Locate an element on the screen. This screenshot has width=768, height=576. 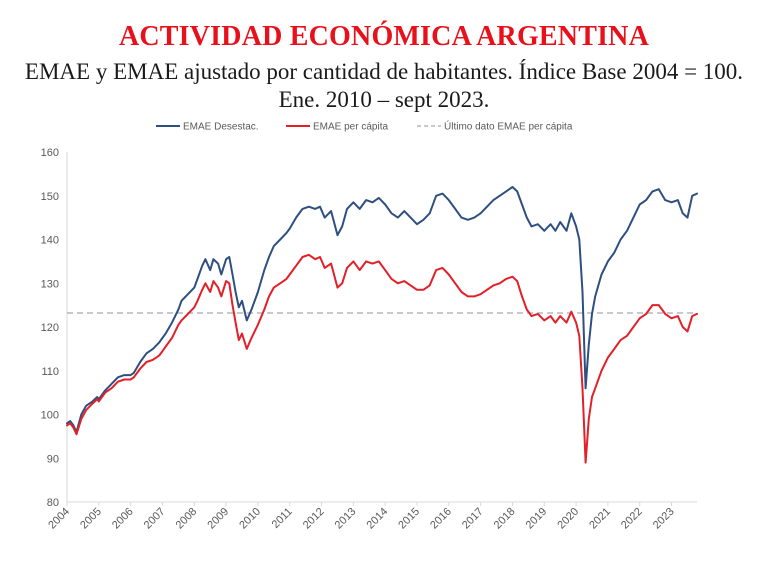
x-tick-label: 2021 is located at coordinates (600, 519).